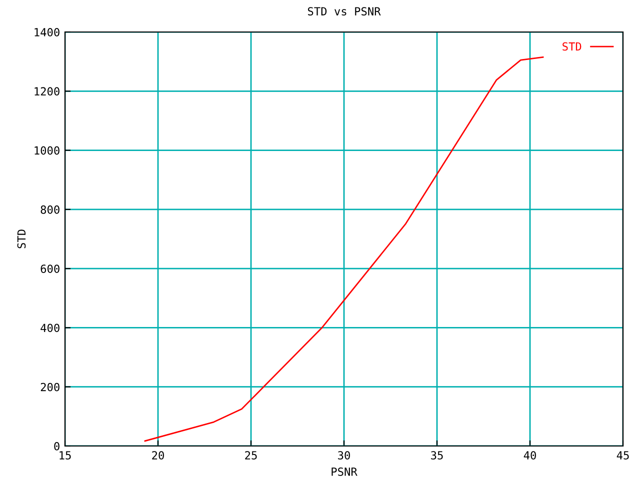  Describe the element at coordinates (344, 455) in the screenshot. I see `x-tick-label: 30` at that location.